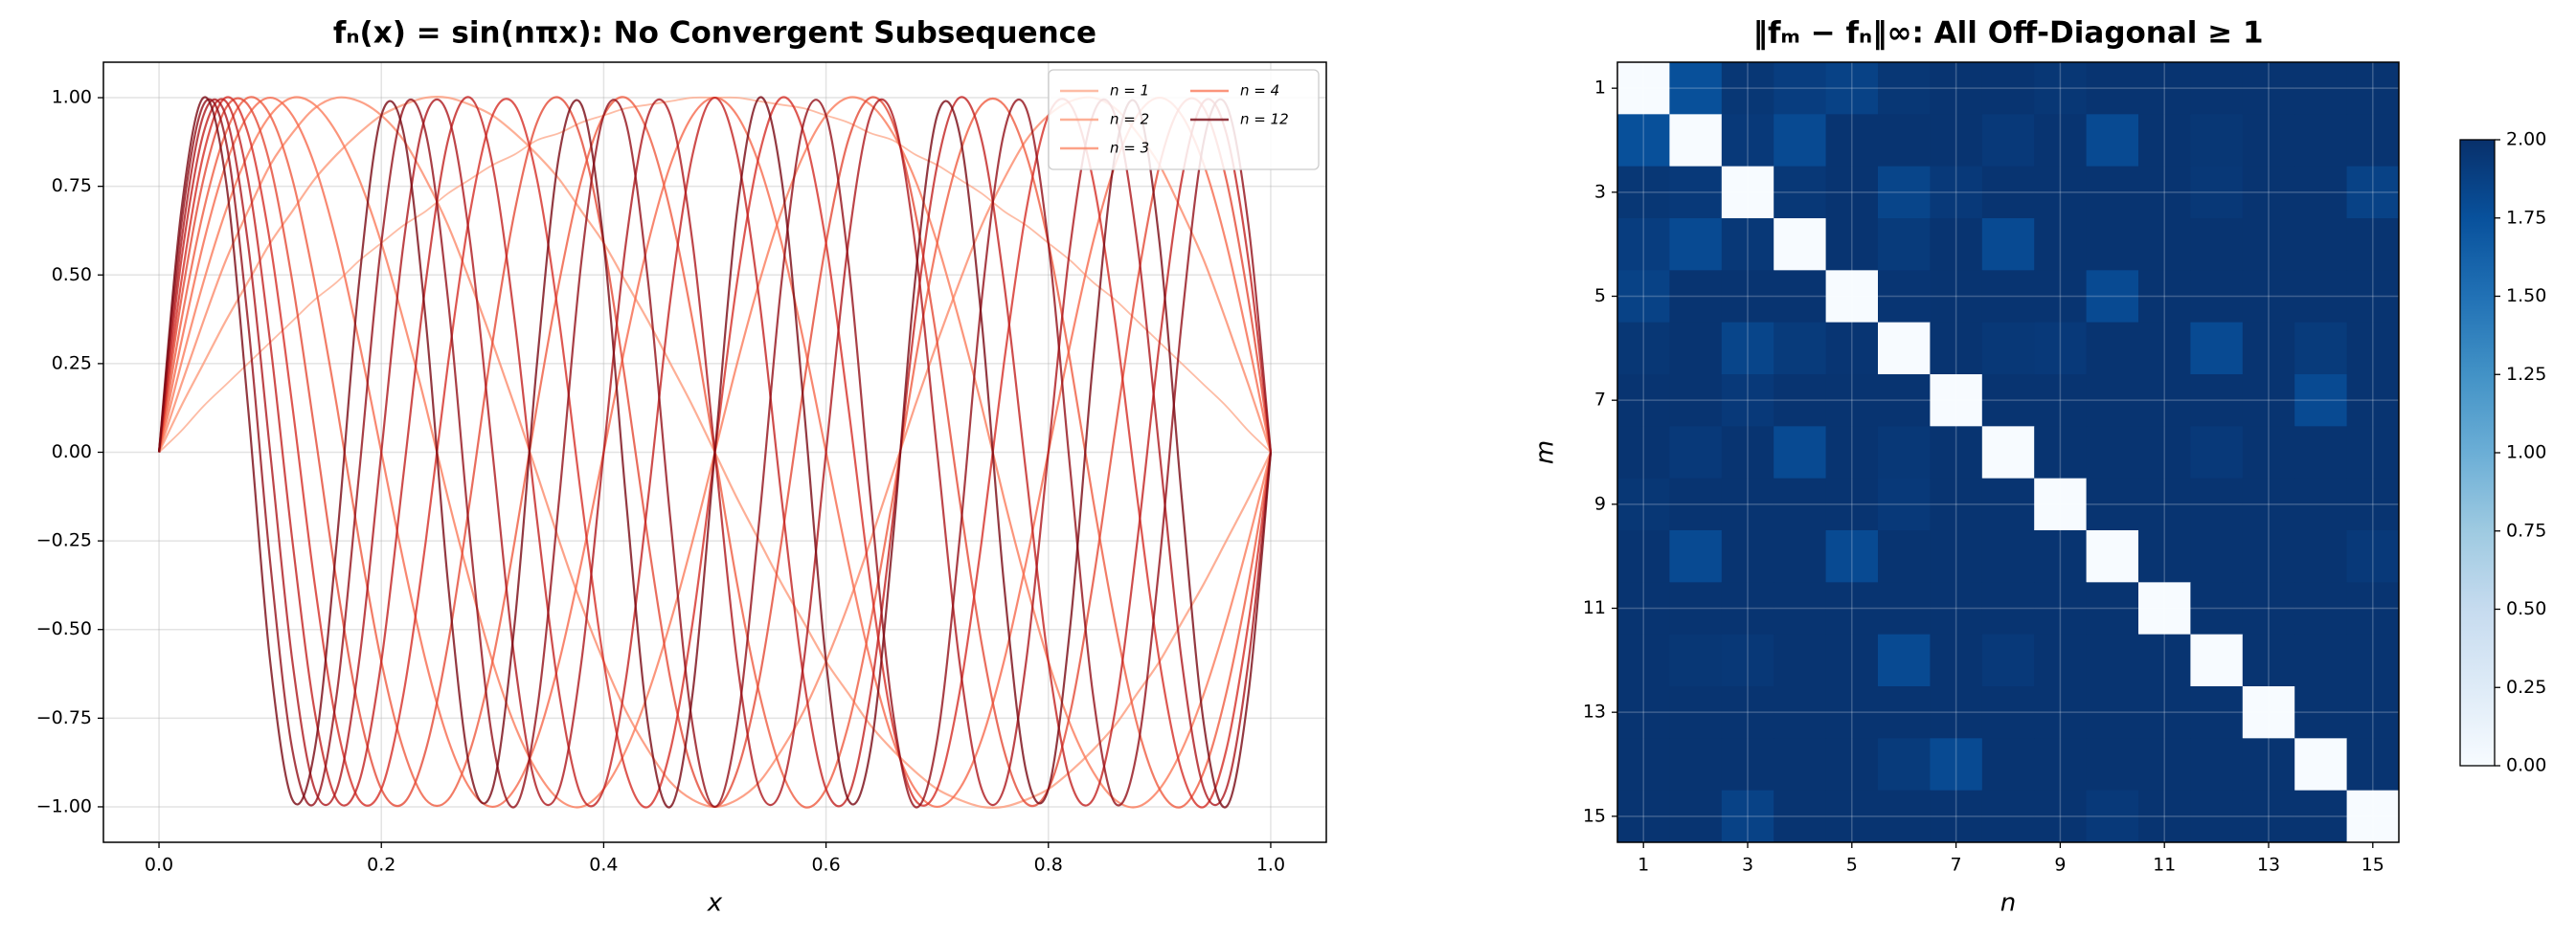 The width and height of the screenshot is (2576, 938). What do you see at coordinates (1600, 295) in the screenshot?
I see `y-tick-label: 5` at bounding box center [1600, 295].